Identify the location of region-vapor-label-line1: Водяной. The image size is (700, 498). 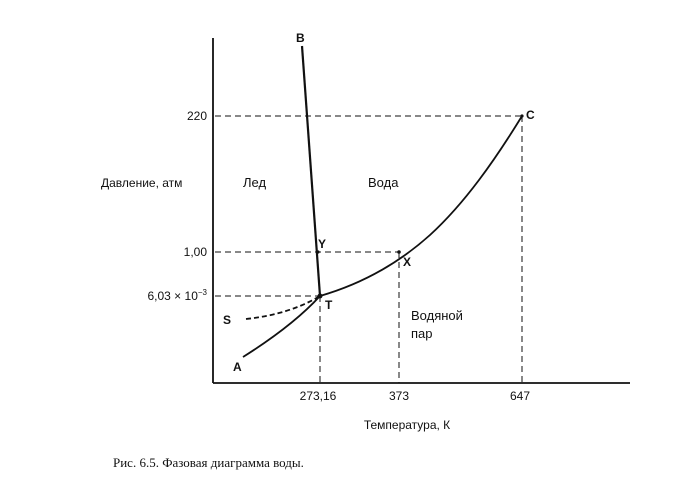
(437, 315).